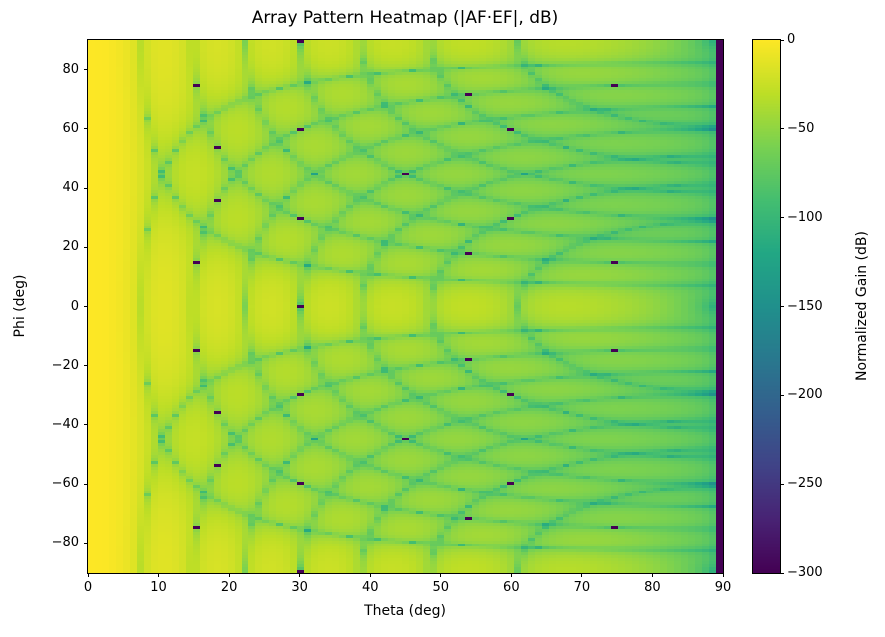  Describe the element at coordinates (88, 587) in the screenshot. I see `x-tick-label: 0` at that location.